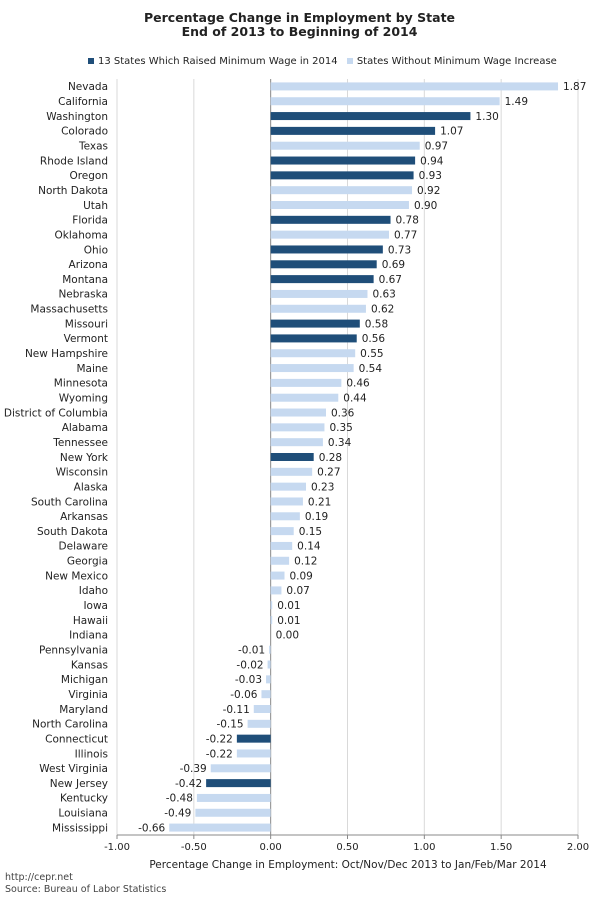 This screenshot has height=897, width=599. Describe the element at coordinates (83, 102) in the screenshot. I see `category-label: California` at that location.